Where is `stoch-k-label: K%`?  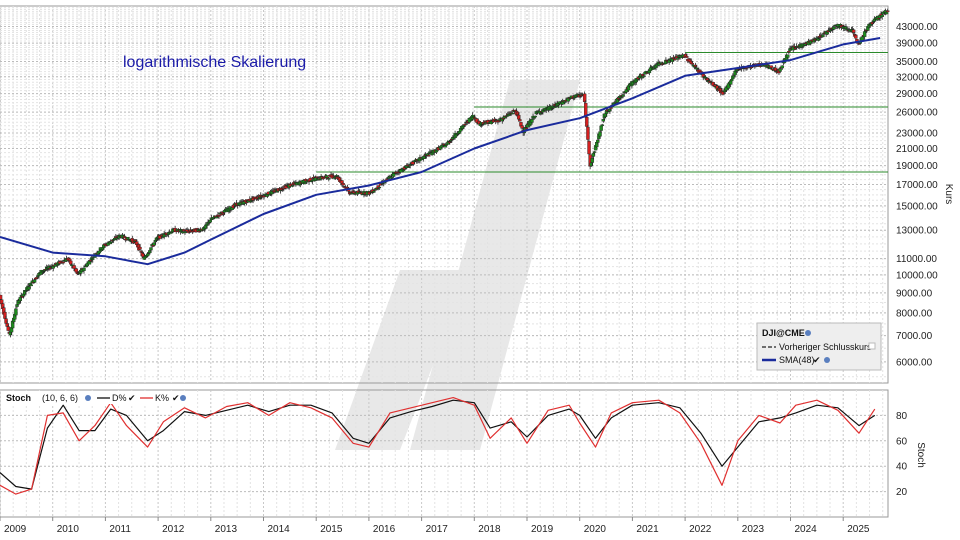
stoch-k-label: K% is located at coordinates (162, 398).